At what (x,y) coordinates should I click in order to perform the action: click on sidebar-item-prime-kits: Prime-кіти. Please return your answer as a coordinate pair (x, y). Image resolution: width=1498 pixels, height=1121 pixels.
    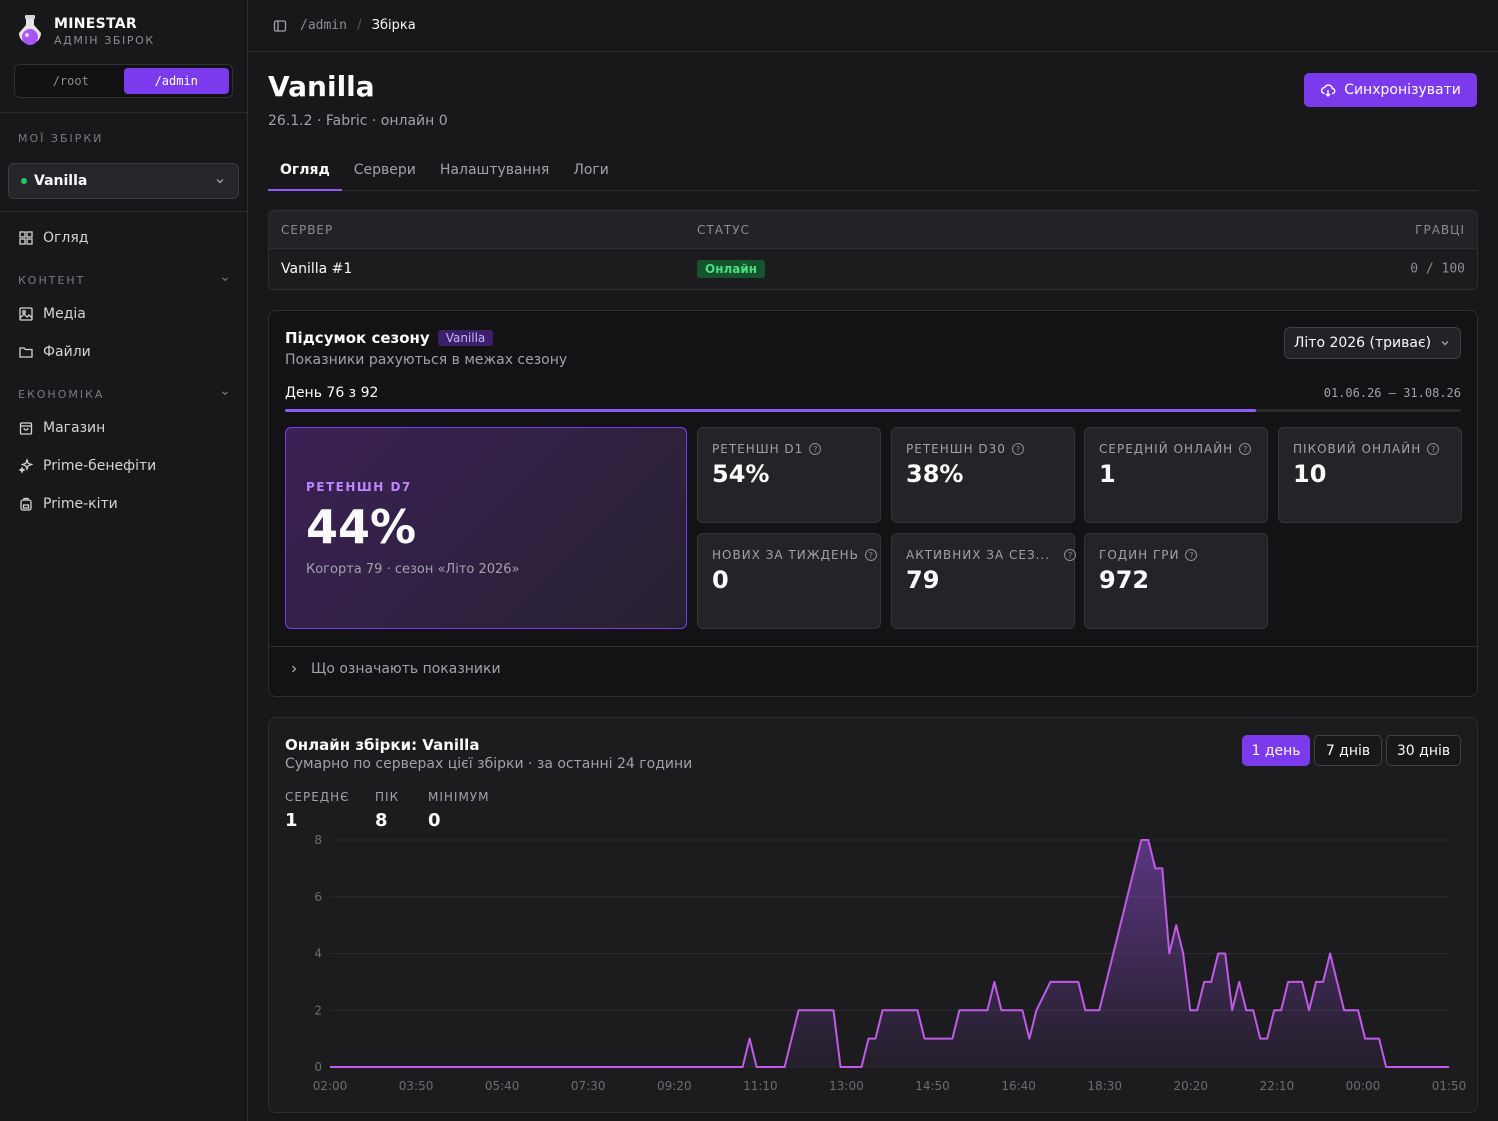
    Looking at the image, I should click on (68, 504).